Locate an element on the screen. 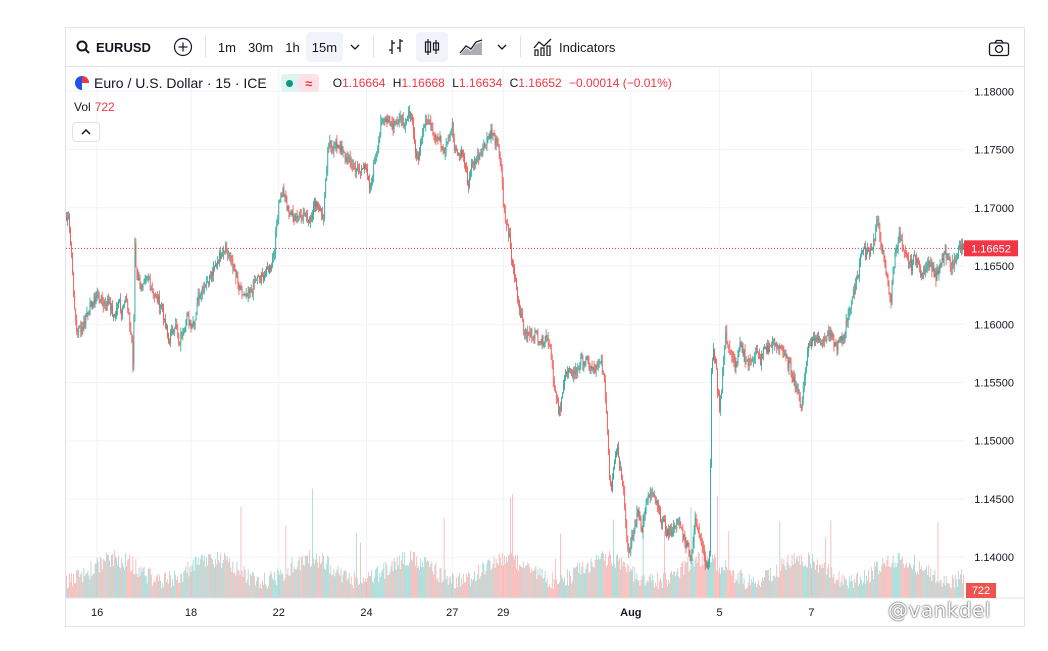 The height and width of the screenshot is (651, 1048). bar-chart-icon is located at coordinates (396, 46).